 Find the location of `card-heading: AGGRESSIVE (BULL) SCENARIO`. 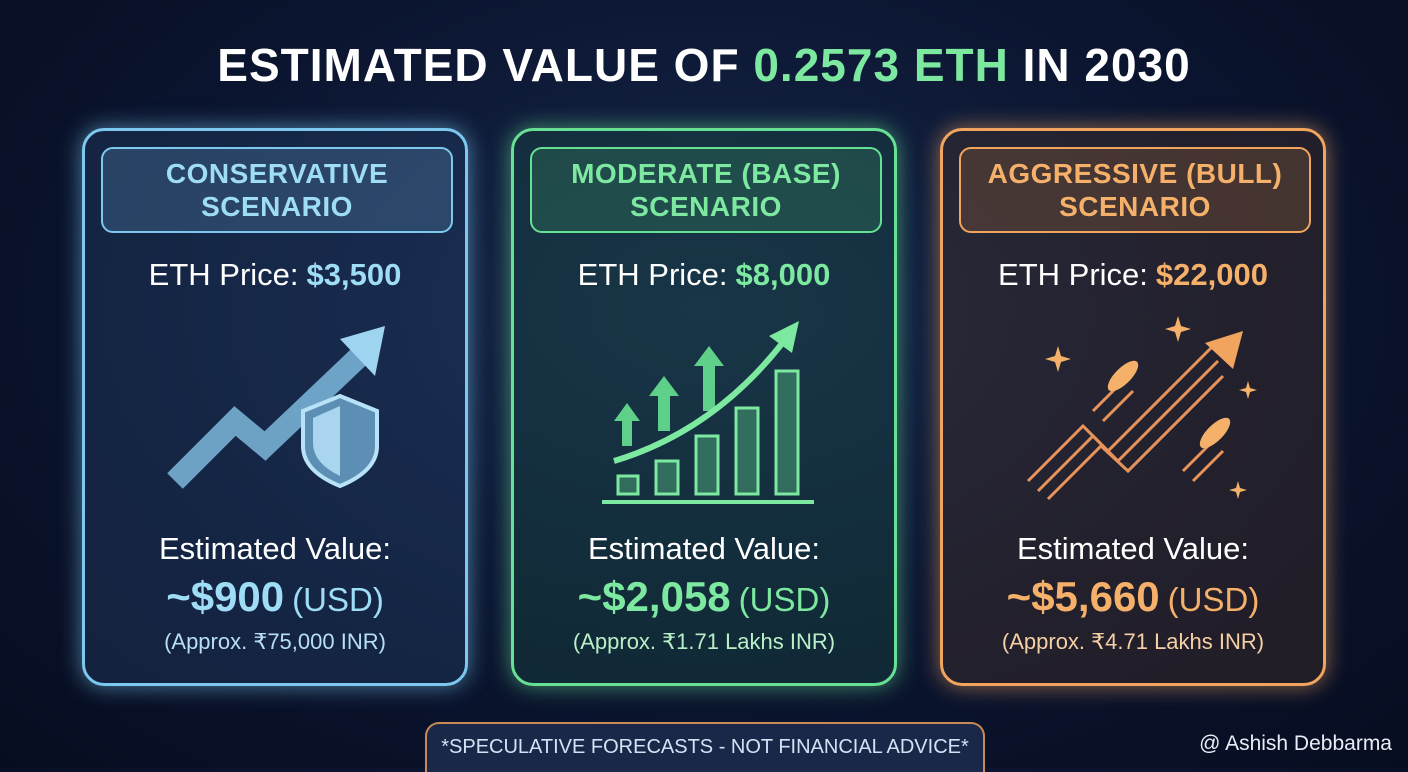

card-heading: AGGRESSIVE (BULL) SCENARIO is located at coordinates (1135, 190).